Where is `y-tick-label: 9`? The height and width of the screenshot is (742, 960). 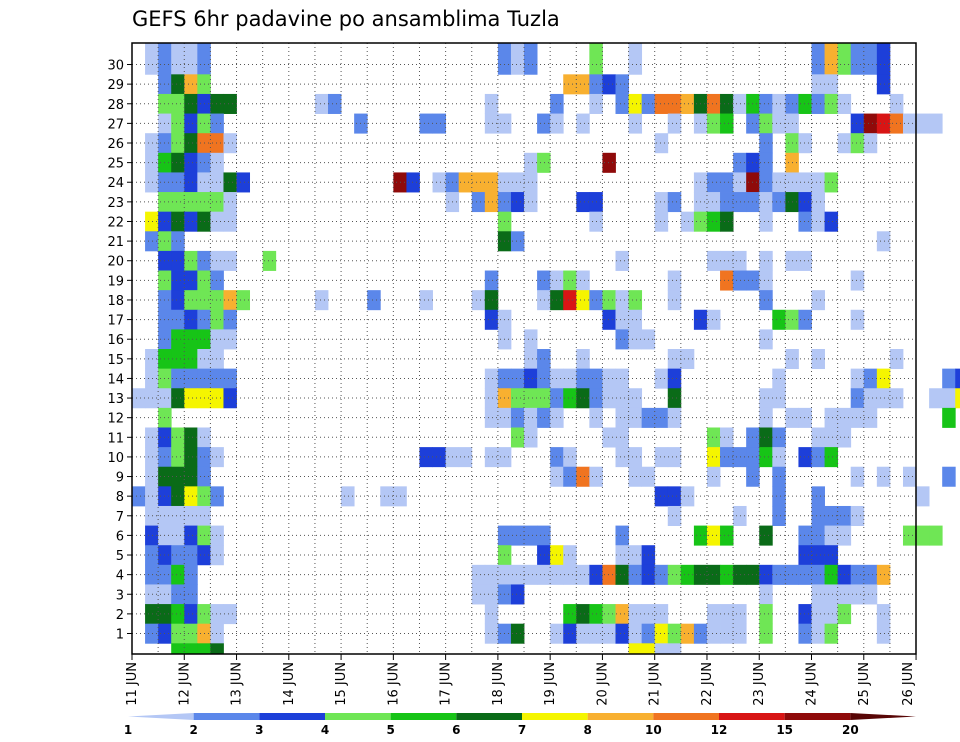 y-tick-label: 9 is located at coordinates (120, 478).